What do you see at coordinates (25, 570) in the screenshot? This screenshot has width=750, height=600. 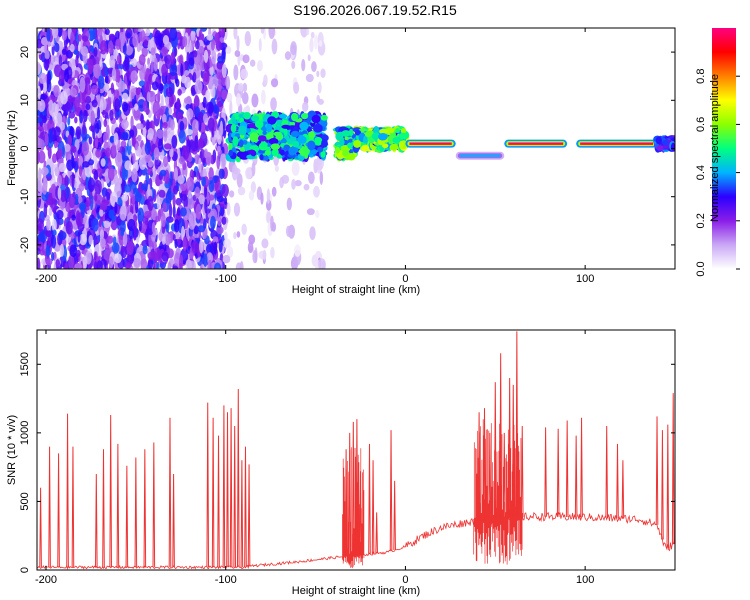 I see `snr-y-tick-label: 0` at bounding box center [25, 570].